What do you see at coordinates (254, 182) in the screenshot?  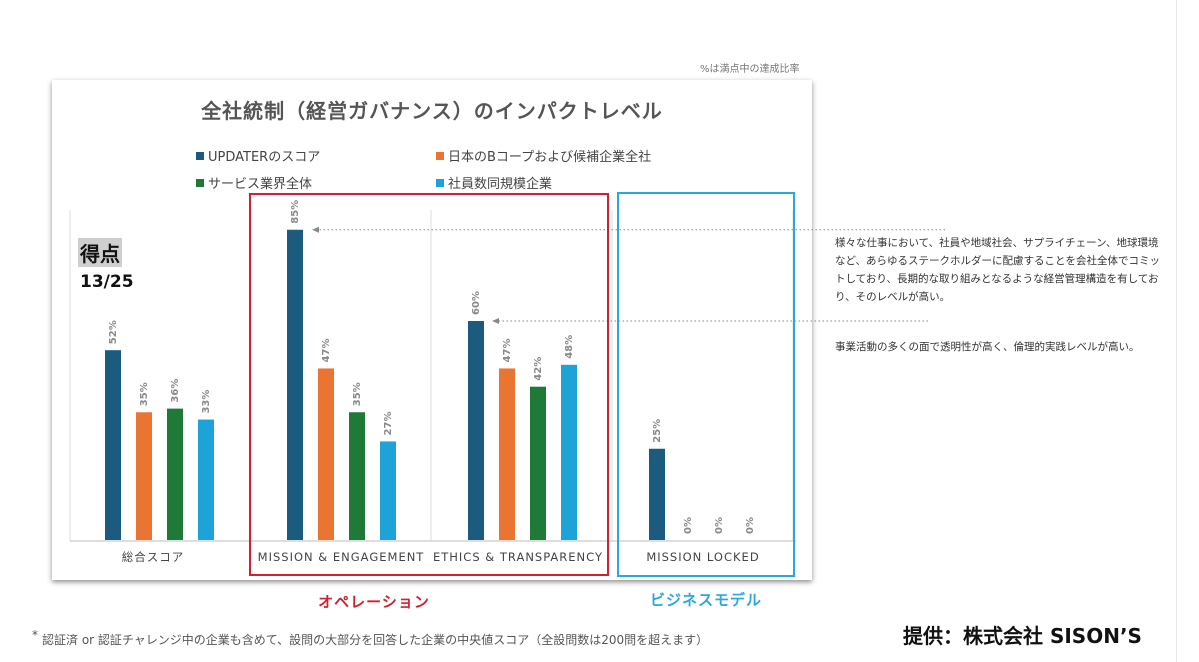 I see `legend-service: サービス業界全体` at bounding box center [254, 182].